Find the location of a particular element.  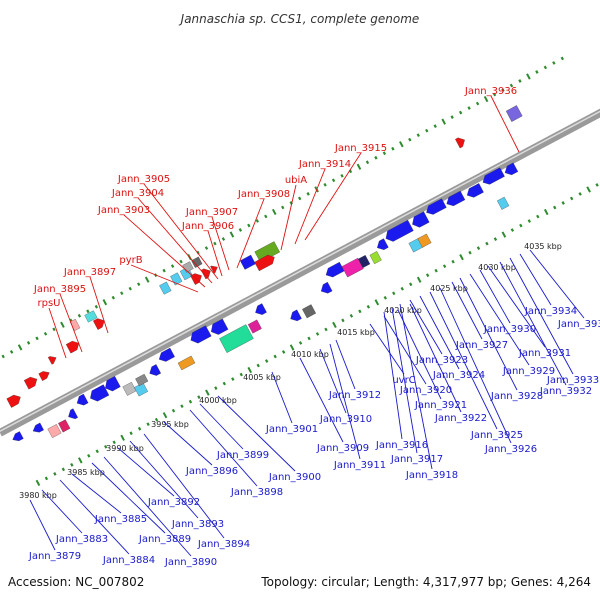

gene-label-upper: Jann_3905 is located at coordinates (143, 179).